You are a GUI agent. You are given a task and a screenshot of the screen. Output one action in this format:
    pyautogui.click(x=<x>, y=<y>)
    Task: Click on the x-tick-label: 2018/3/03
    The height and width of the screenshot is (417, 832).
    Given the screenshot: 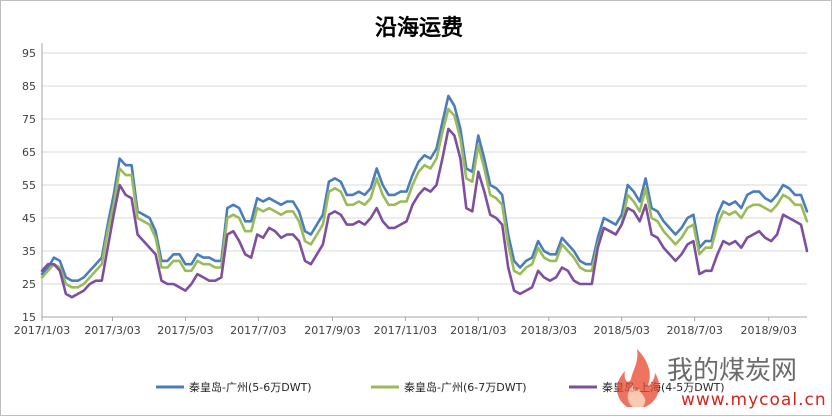 What is the action you would take?
    pyautogui.click(x=549, y=330)
    